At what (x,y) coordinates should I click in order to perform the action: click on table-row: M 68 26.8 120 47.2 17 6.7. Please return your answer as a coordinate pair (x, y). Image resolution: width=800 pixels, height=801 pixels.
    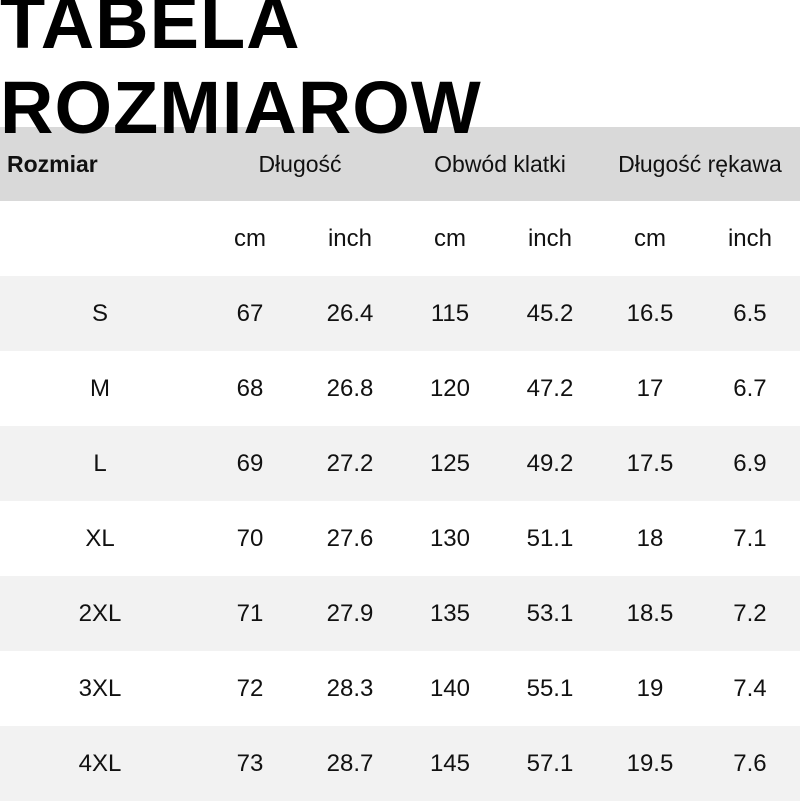
    Looking at the image, I should click on (400, 388).